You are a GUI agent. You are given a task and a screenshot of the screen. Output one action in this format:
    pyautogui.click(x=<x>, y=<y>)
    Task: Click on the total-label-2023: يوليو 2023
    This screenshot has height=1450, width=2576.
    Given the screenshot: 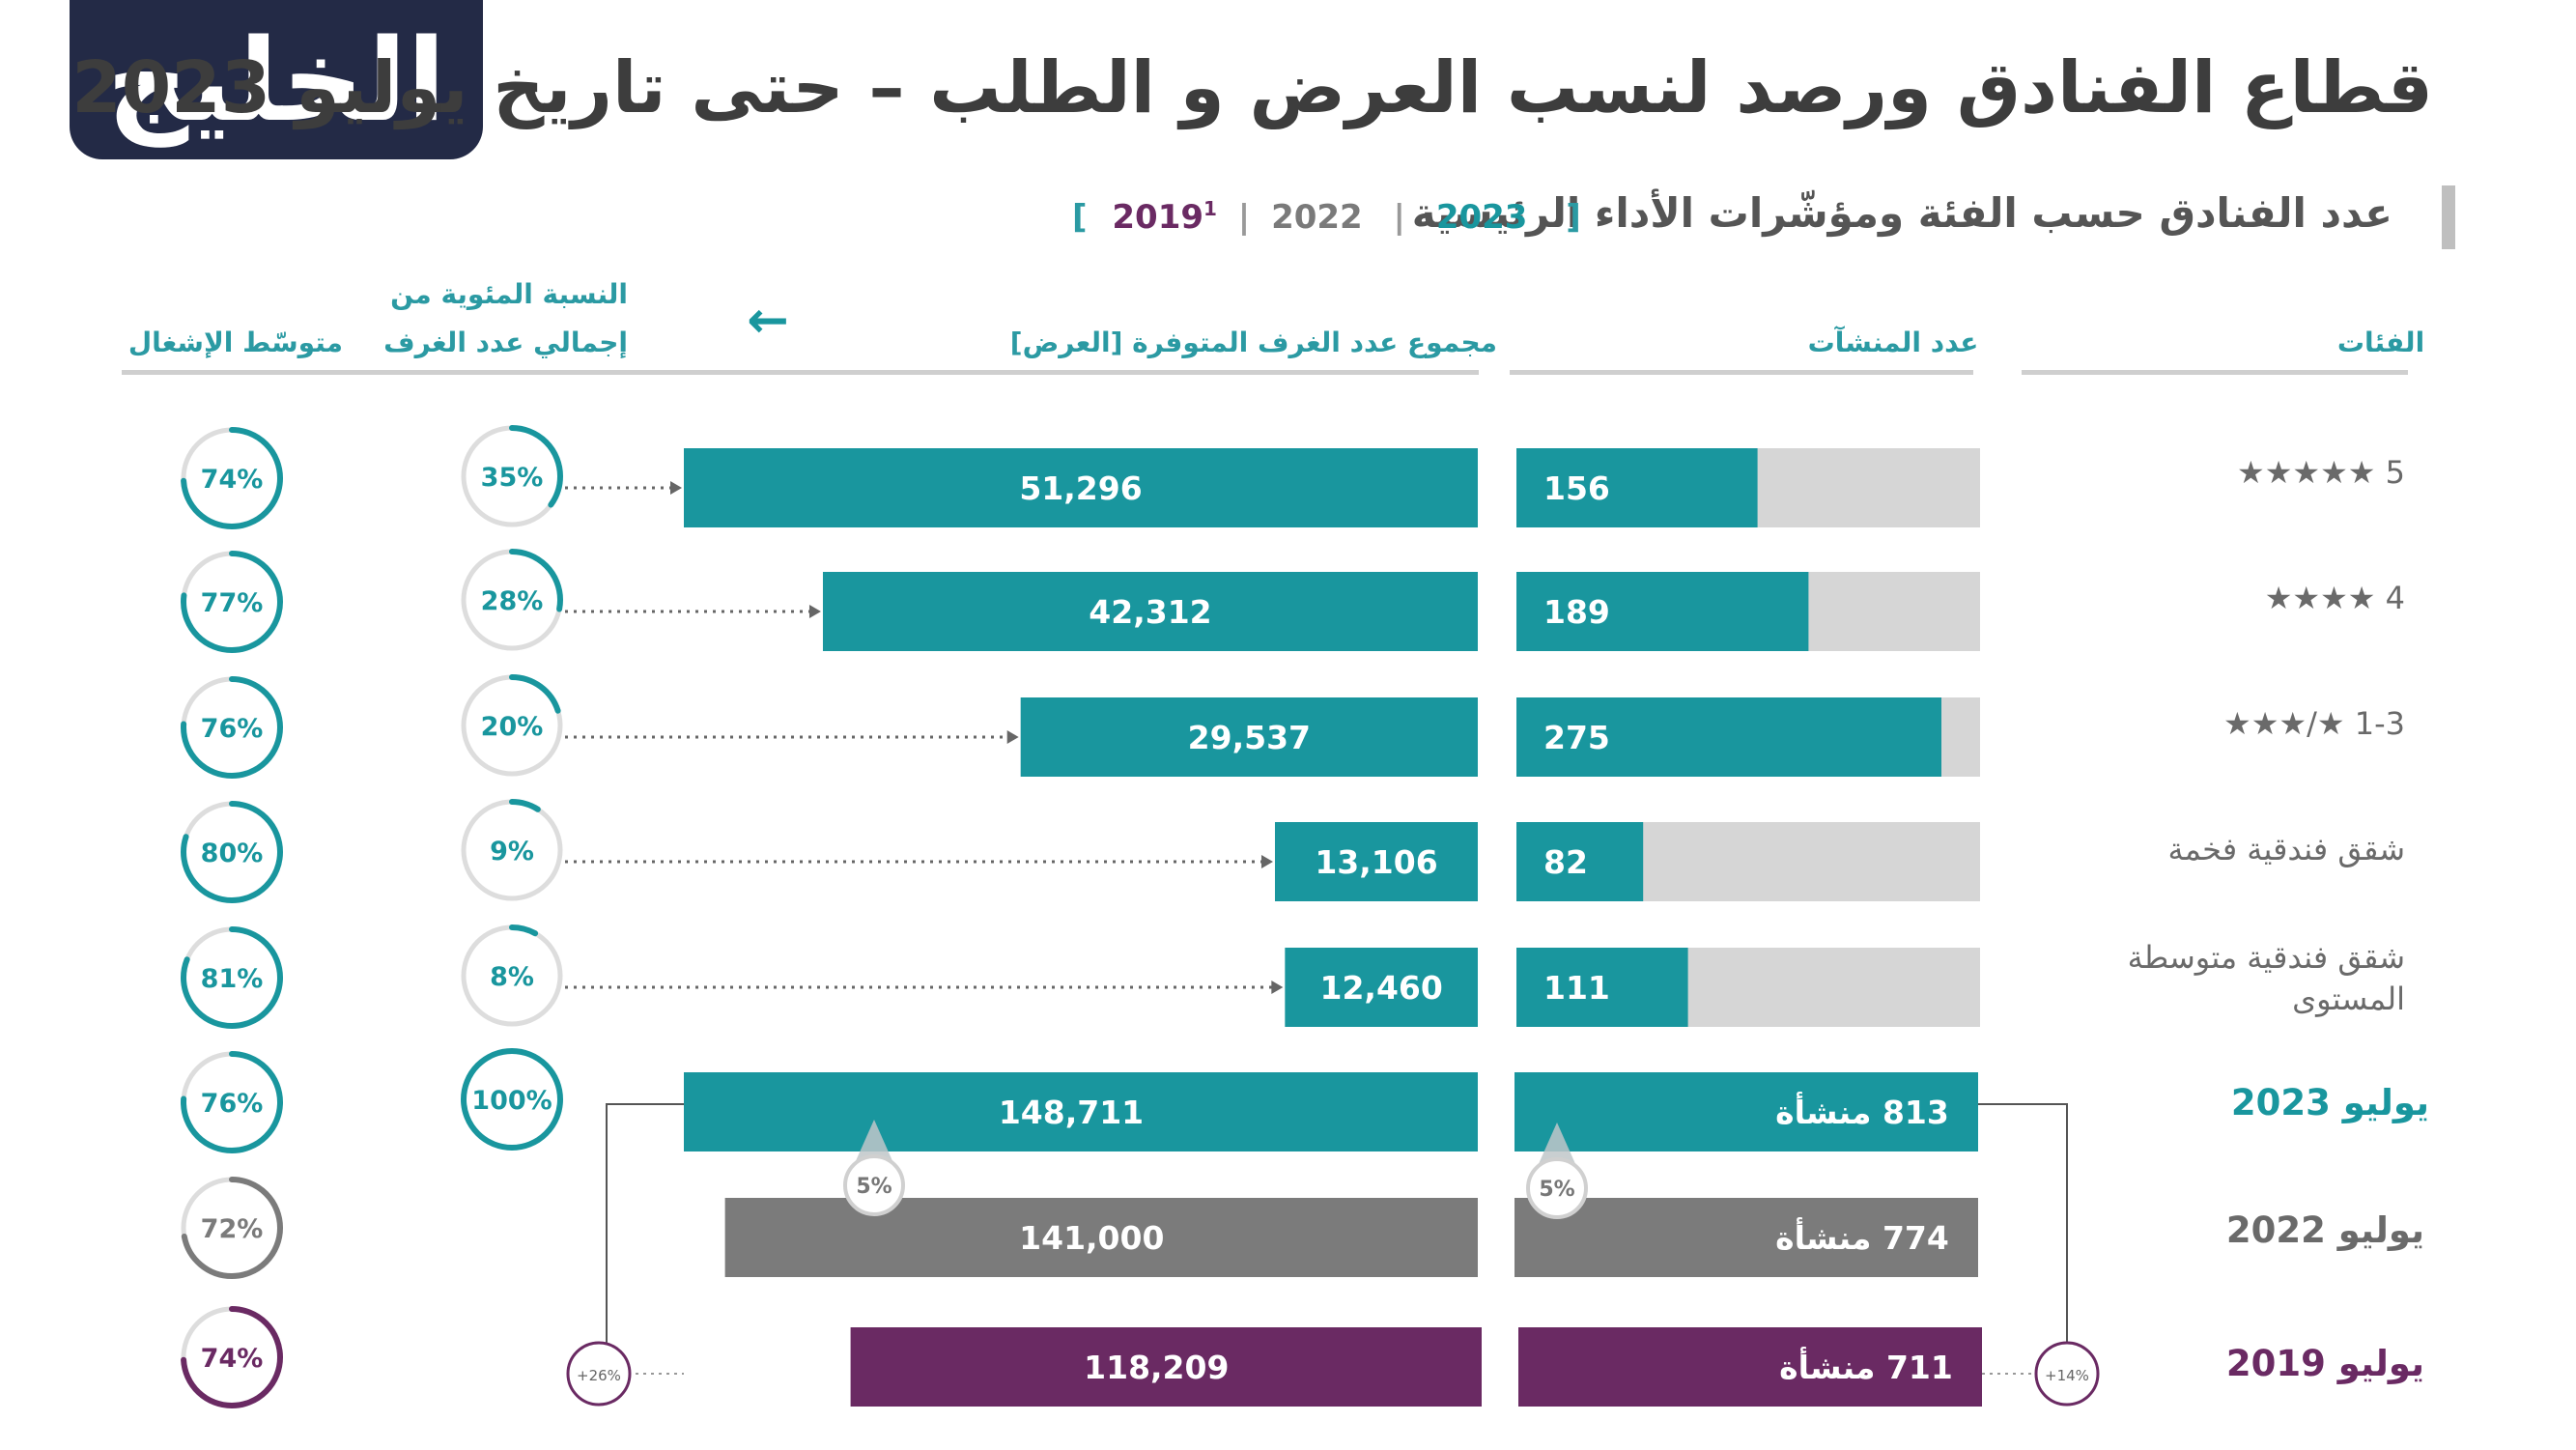 What is the action you would take?
    pyautogui.click(x=2329, y=1102)
    